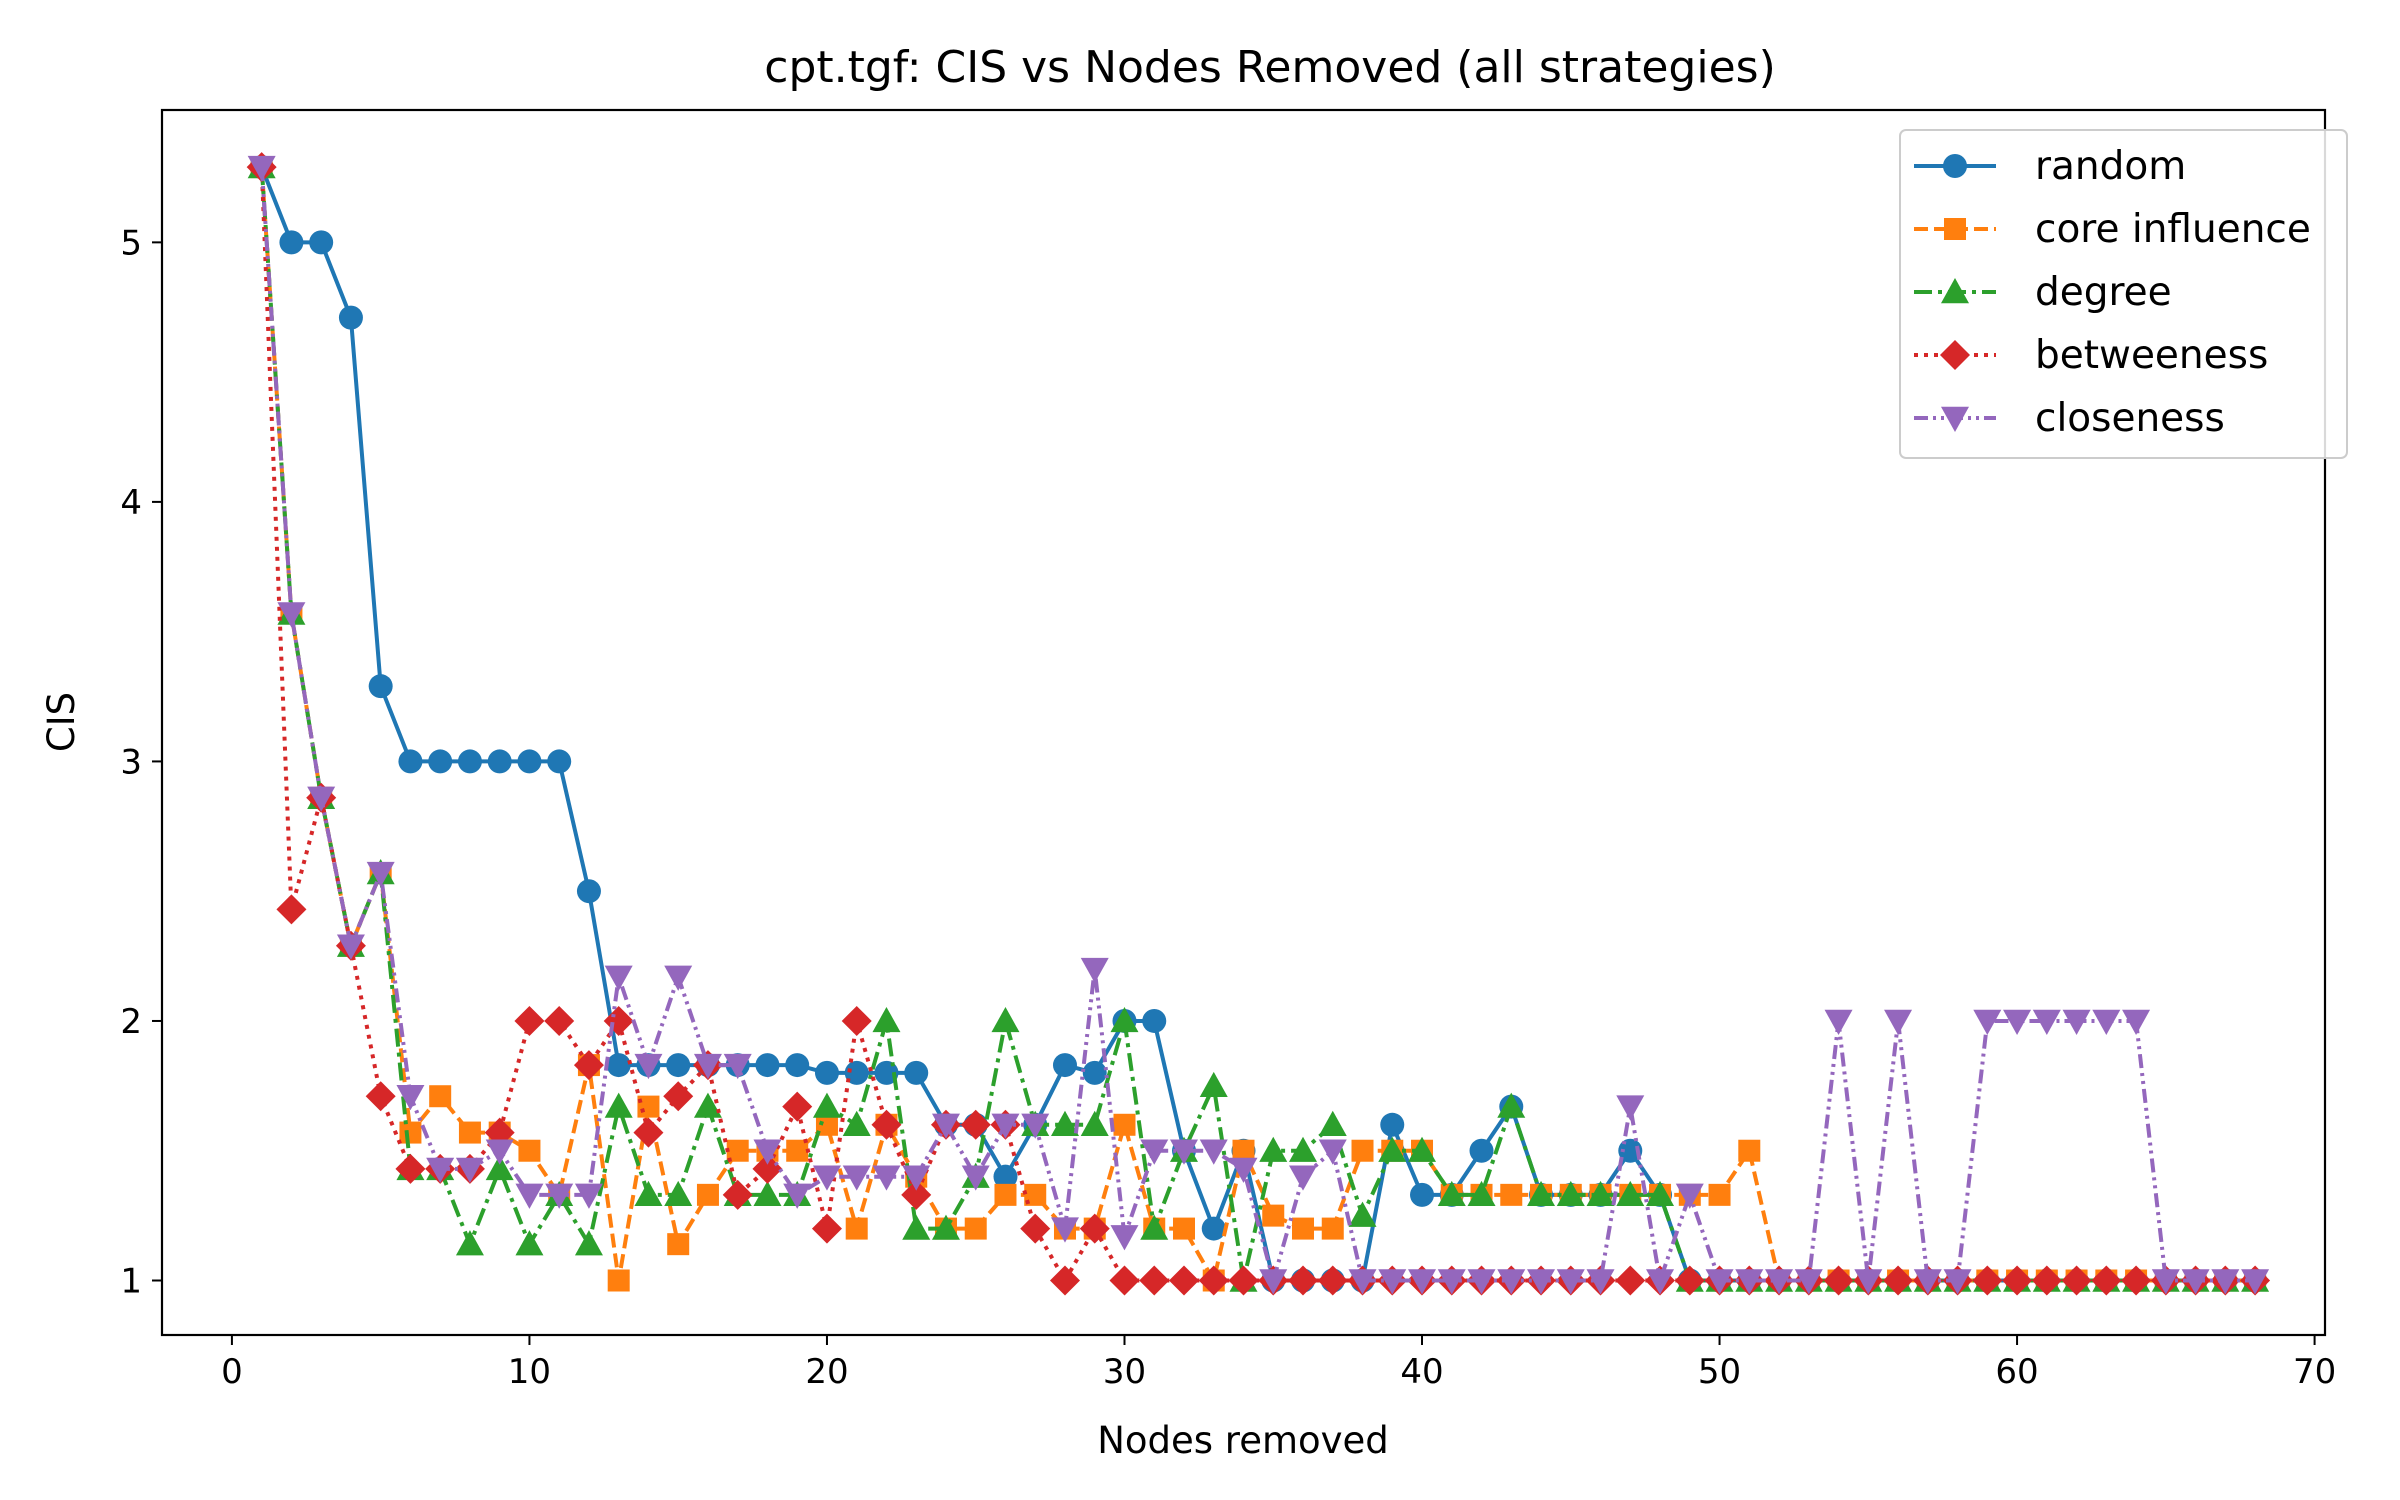  I want to click on x-tick-label: 60, so click(2016, 1372).